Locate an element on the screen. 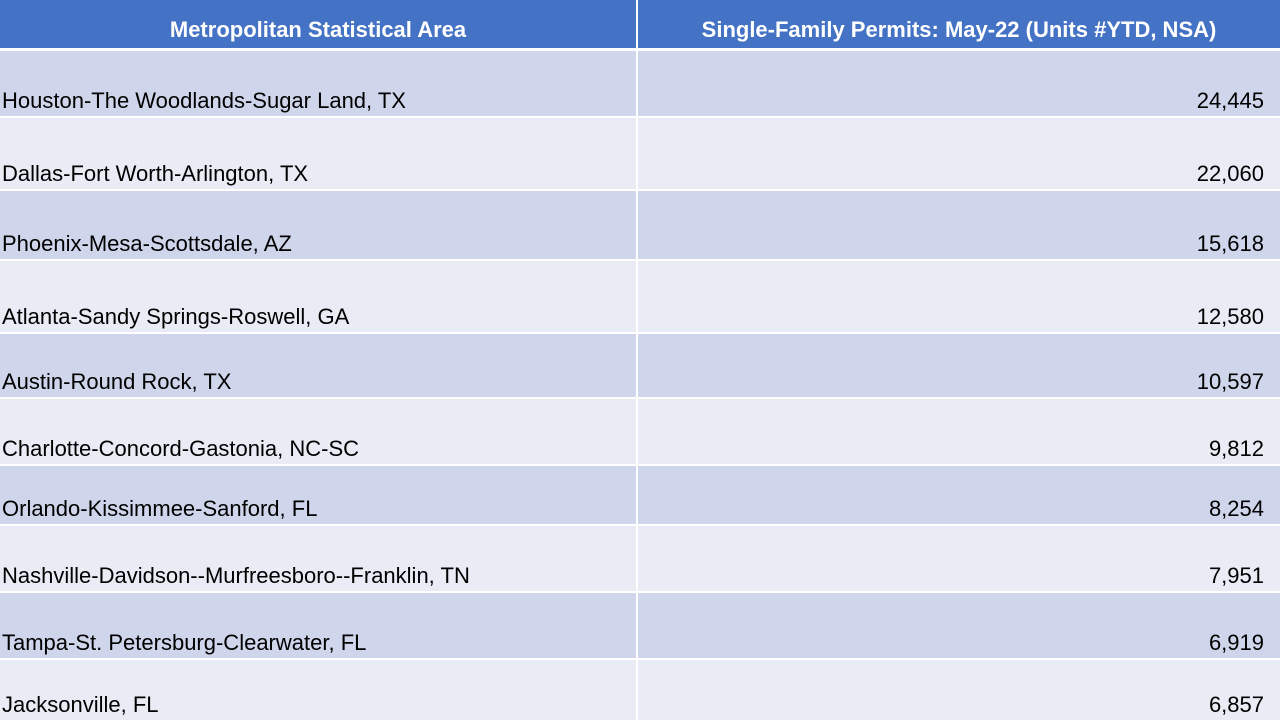 The image size is (1280, 720). permits-cell: 24,445 is located at coordinates (1230, 100).